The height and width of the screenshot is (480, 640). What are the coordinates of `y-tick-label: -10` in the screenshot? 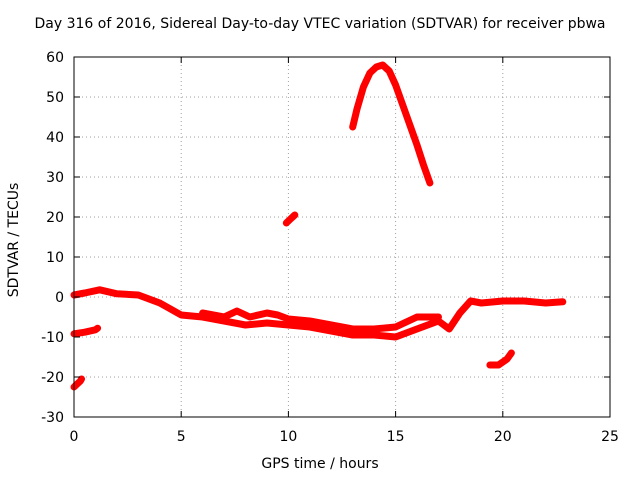 It's located at (52, 338).